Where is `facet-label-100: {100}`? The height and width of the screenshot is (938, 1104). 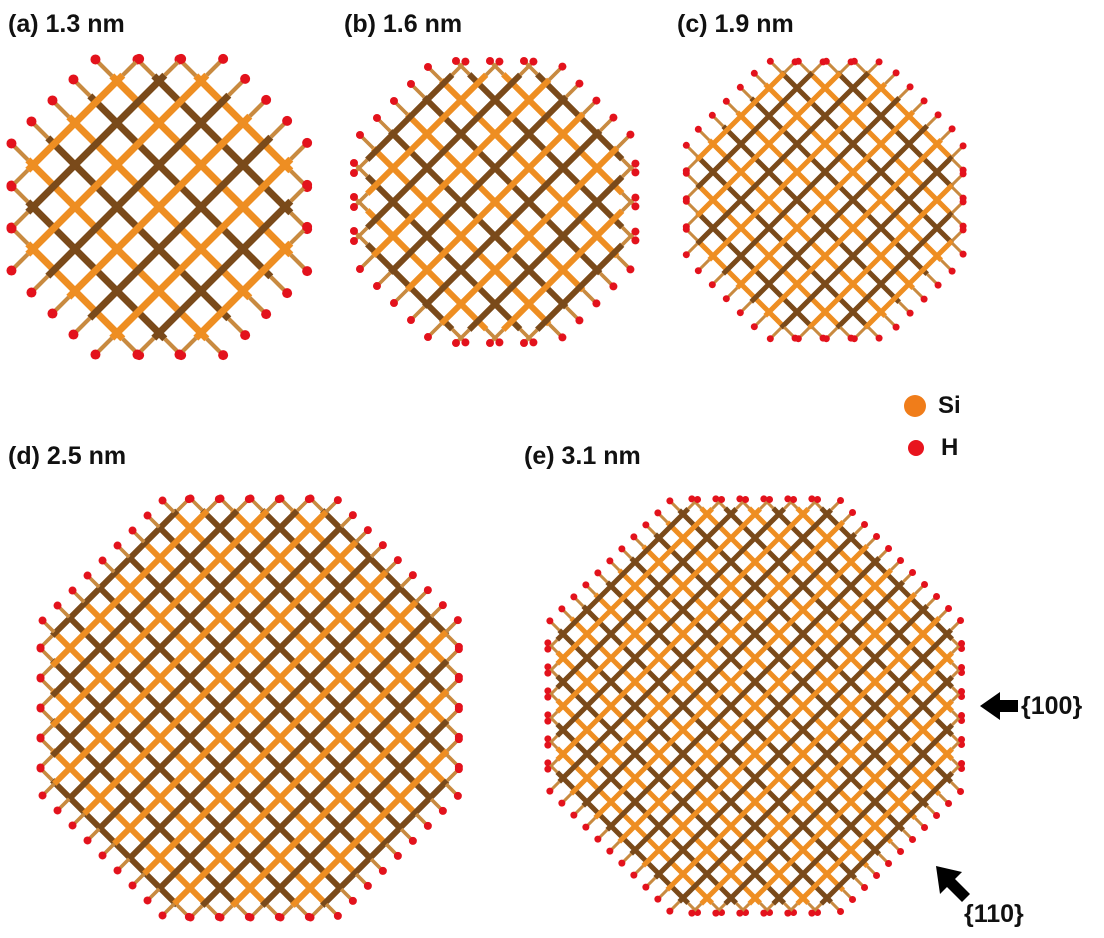 facet-label-100: {100} is located at coordinates (1052, 706).